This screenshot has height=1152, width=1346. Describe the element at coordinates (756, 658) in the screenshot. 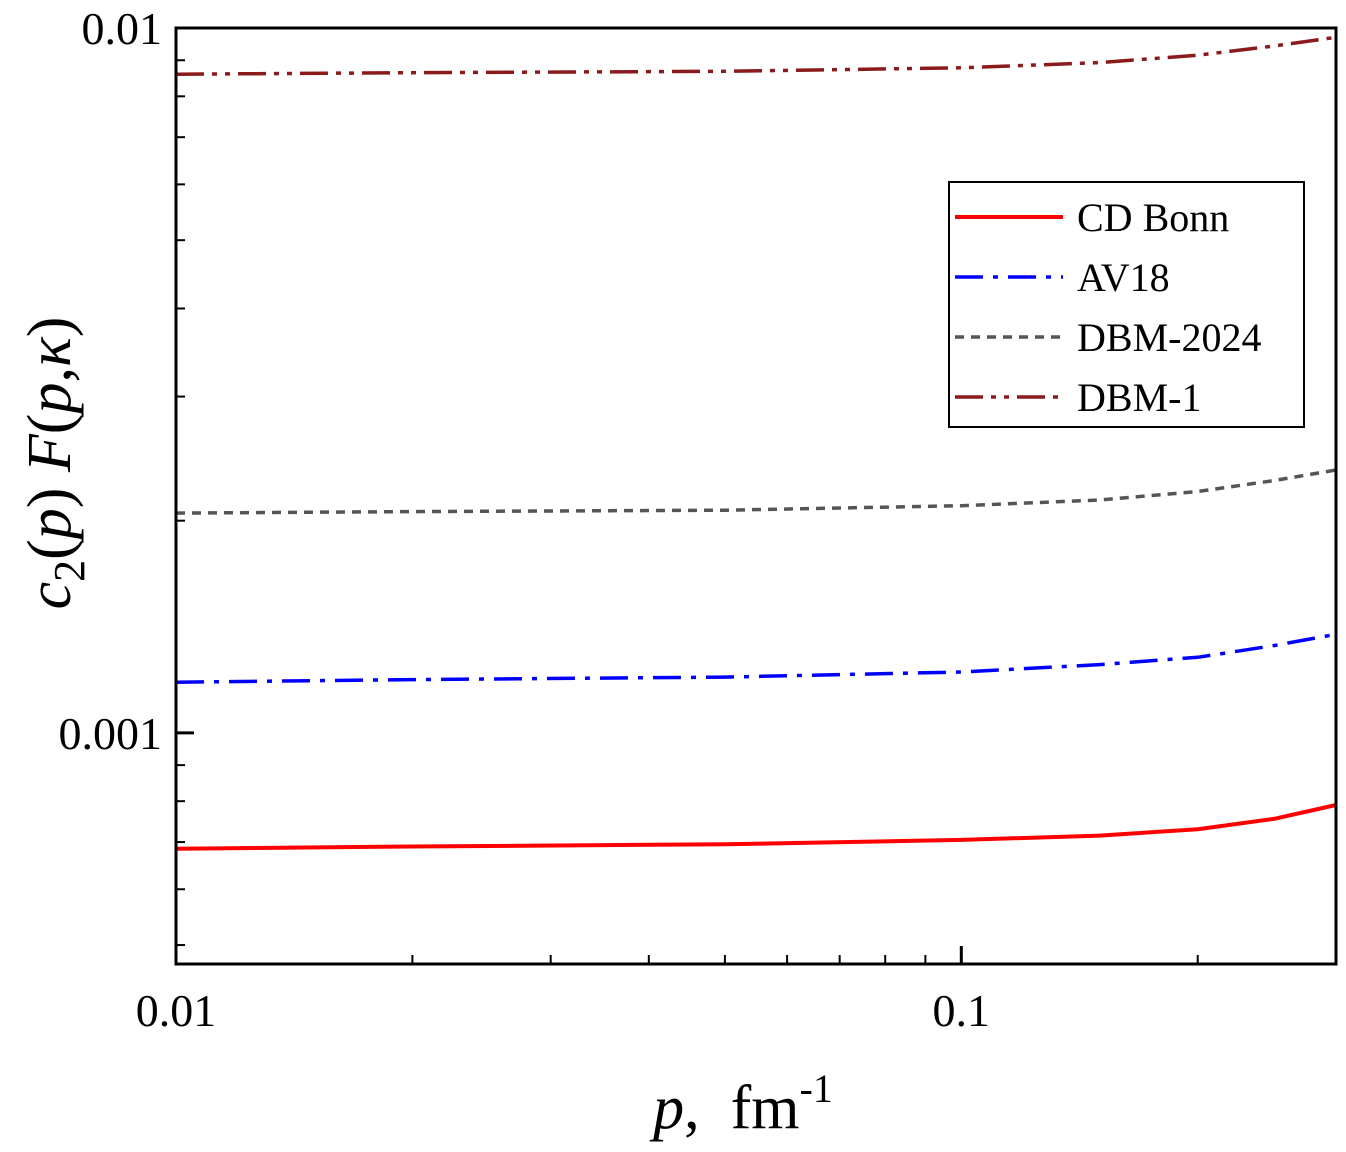

I see `series-line-av18` at that location.